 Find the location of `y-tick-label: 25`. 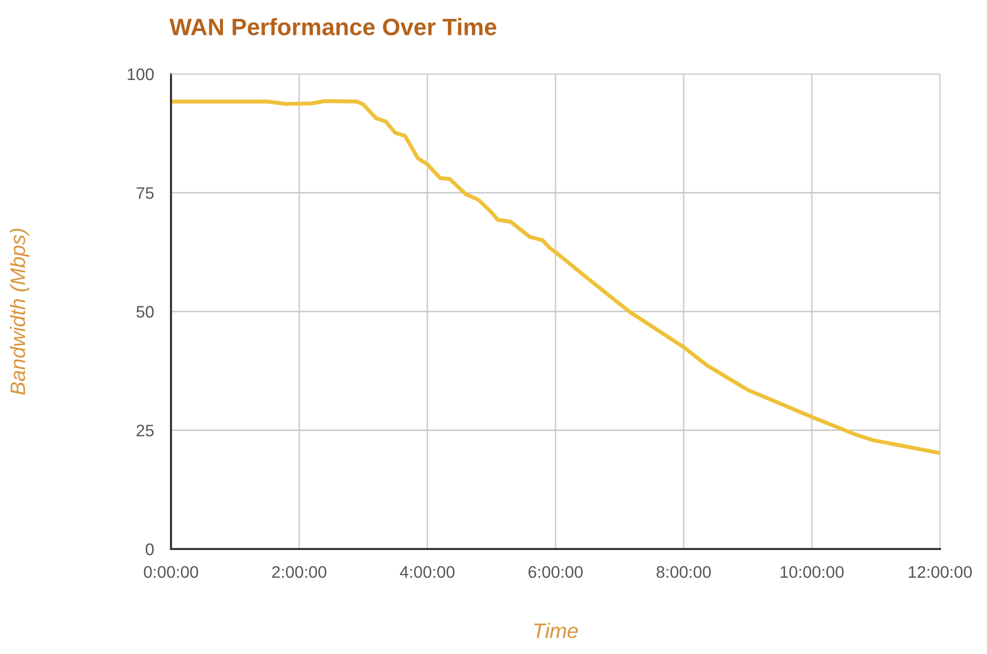

y-tick-label: 25 is located at coordinates (145, 430).